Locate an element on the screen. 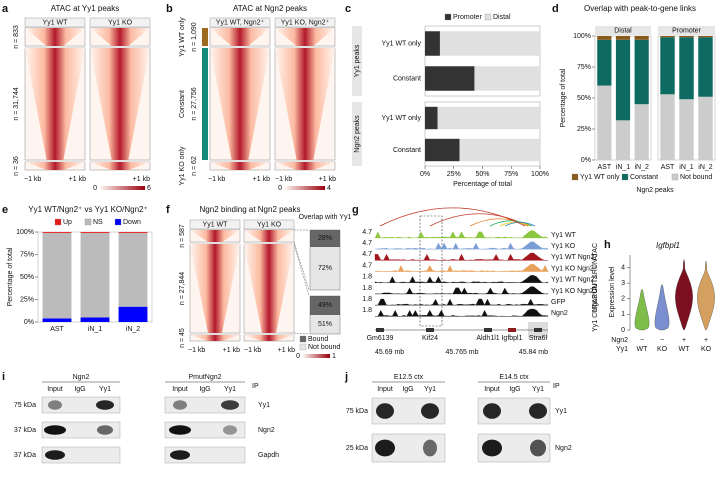 Image resolution: width=721 pixels, height=479 pixels. y-tick-label: 2 is located at coordinates (623, 299).